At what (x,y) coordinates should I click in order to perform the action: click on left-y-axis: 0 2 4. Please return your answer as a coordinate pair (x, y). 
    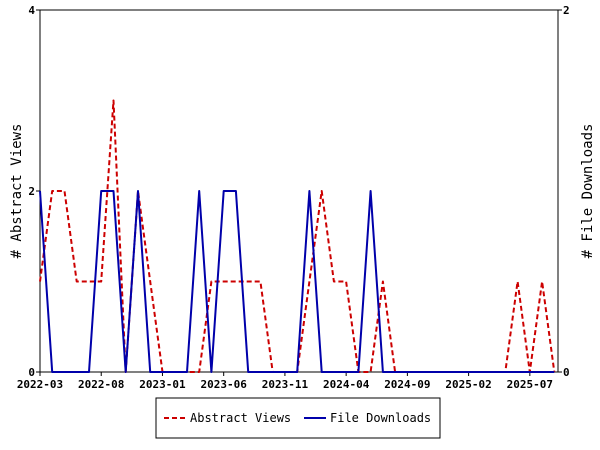
    Looking at the image, I should click on (34, 191).